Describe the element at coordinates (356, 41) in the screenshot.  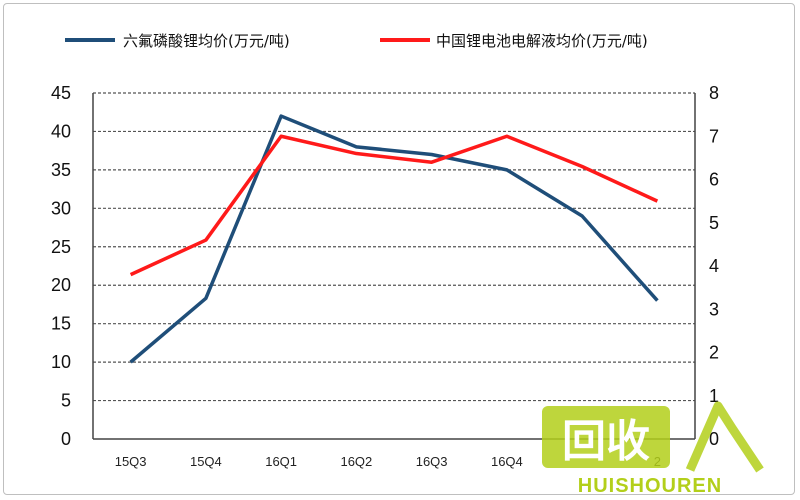
I see `legend: 六氟磷酸锂均价(万元/吨) 中国锂电池电解液均价(万元/吨)` at that location.